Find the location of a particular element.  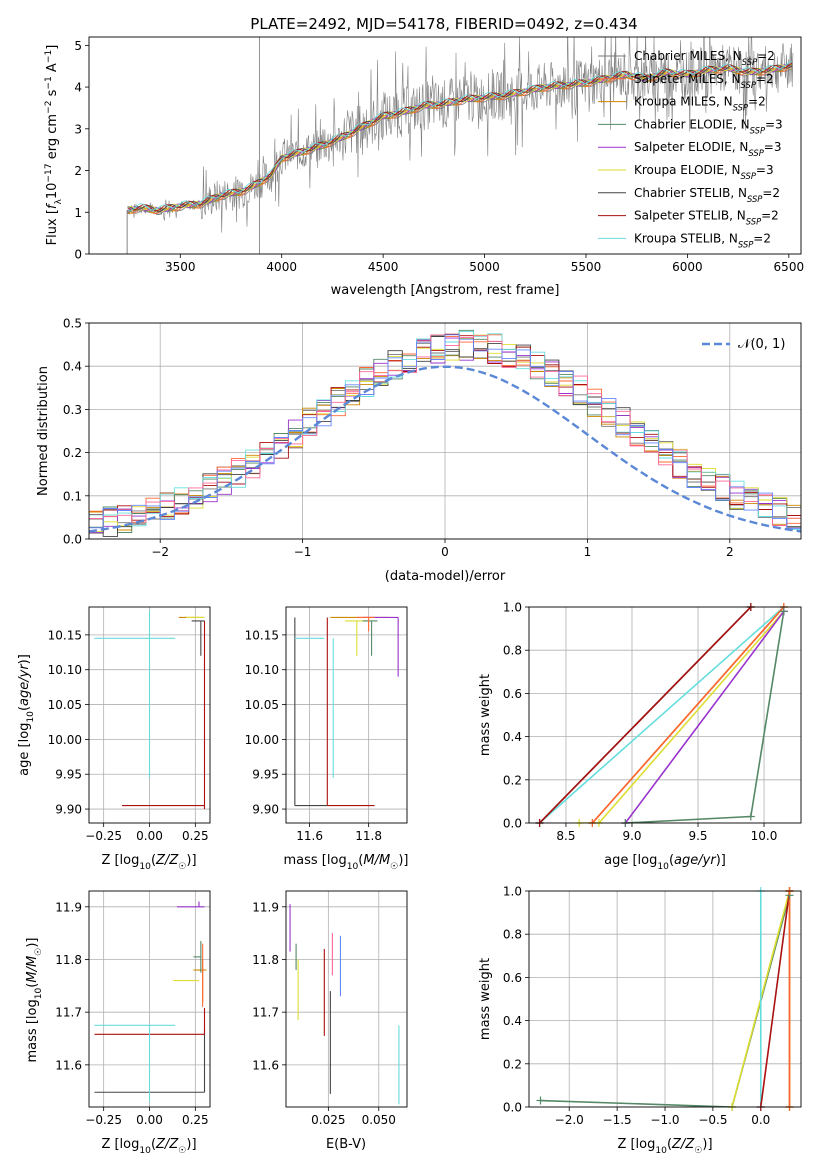

x-tick-label: 0 is located at coordinates (445, 552).